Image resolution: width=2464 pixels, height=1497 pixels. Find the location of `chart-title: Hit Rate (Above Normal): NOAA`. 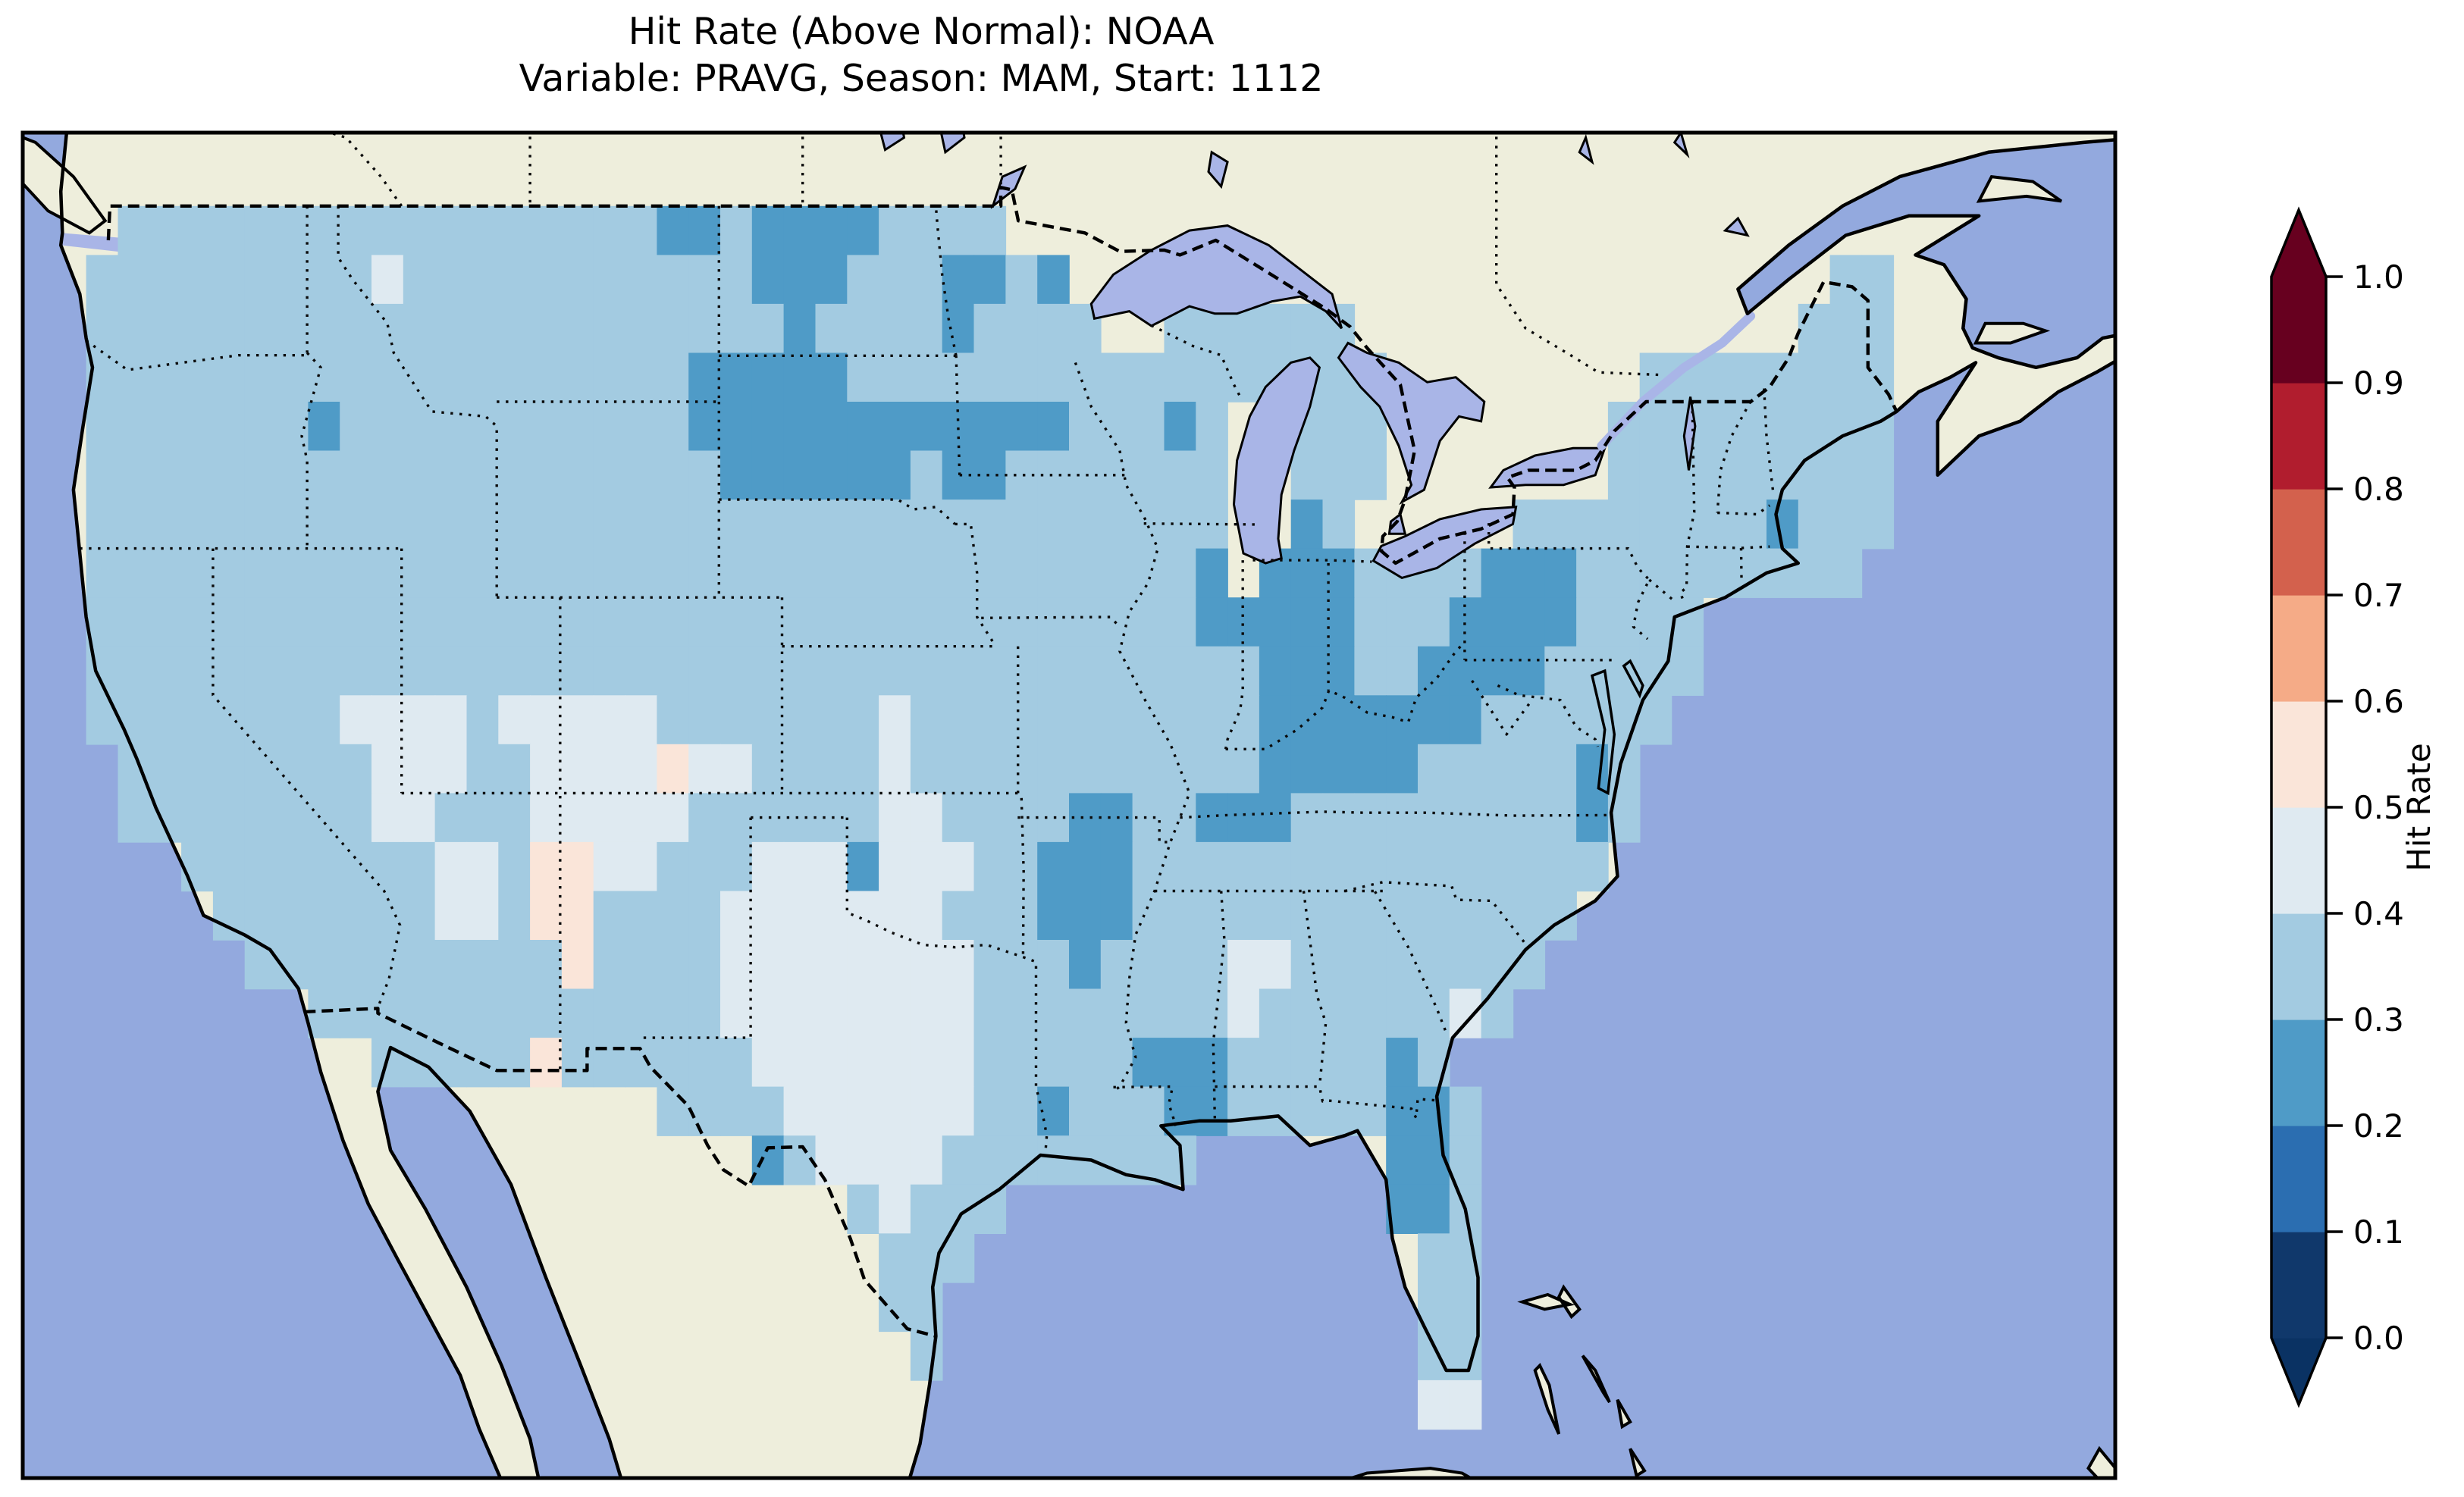

chart-title: Hit Rate (Above Normal): NOAA is located at coordinates (922, 31).